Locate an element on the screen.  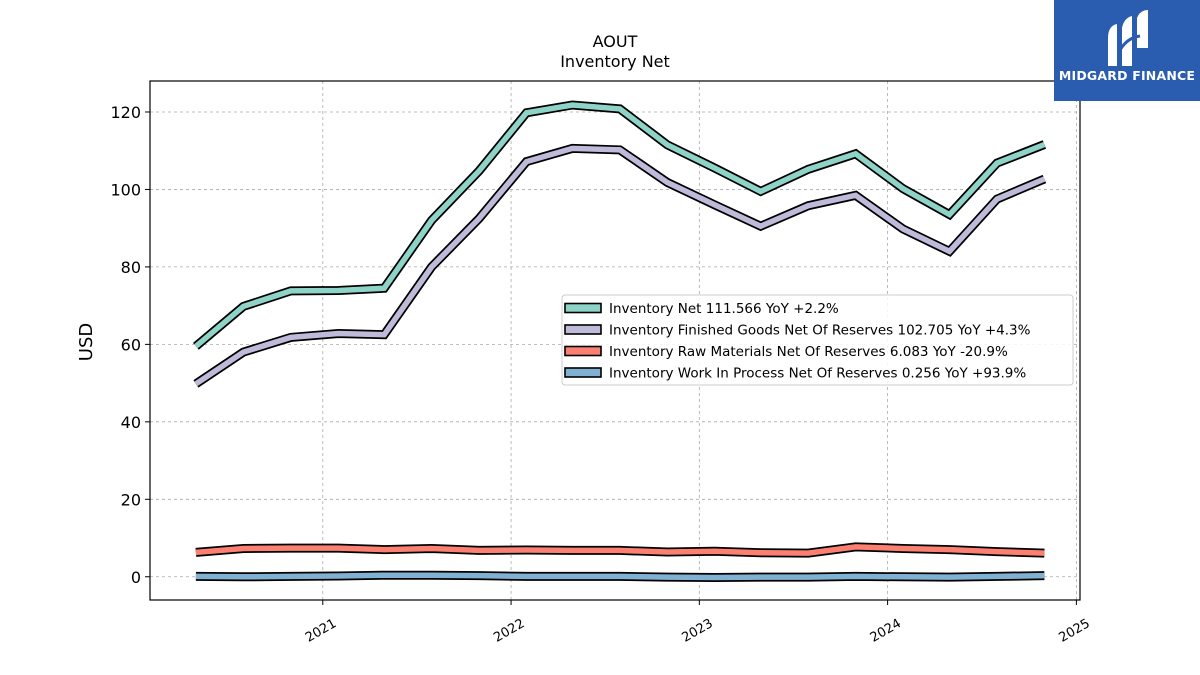
y-tick-label: 60 is located at coordinates (131, 344).